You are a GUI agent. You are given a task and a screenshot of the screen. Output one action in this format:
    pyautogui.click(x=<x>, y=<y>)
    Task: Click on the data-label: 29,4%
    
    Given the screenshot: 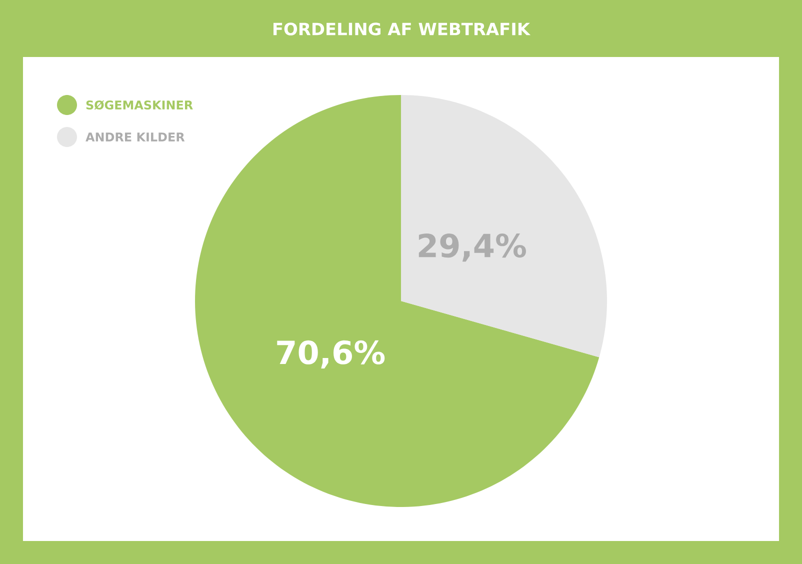 What is the action you would take?
    pyautogui.click(x=472, y=248)
    